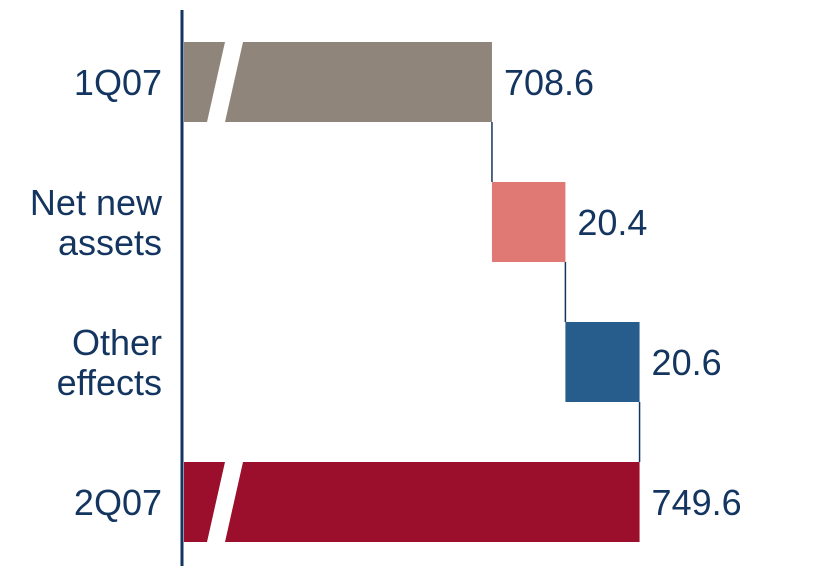 The width and height of the screenshot is (826, 570). What do you see at coordinates (118, 82) in the screenshot?
I see `category-label-1q07: 1Q07` at bounding box center [118, 82].